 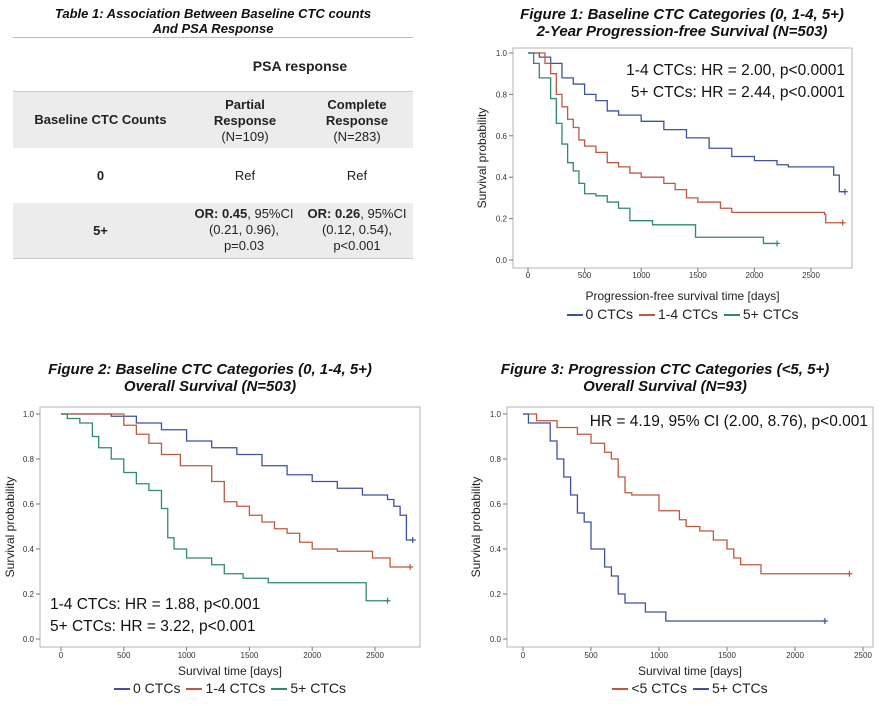 I want to click on annotation-line: 5+ CTCs: HR = 2.44, p<0.0001, so click(x=737, y=92).